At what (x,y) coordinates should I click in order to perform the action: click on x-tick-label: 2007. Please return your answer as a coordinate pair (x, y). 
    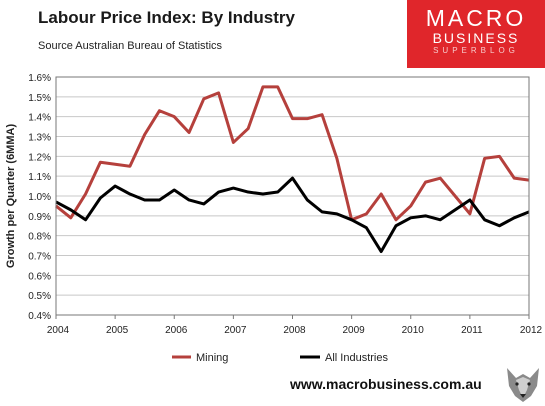
    Looking at the image, I should click on (235, 330).